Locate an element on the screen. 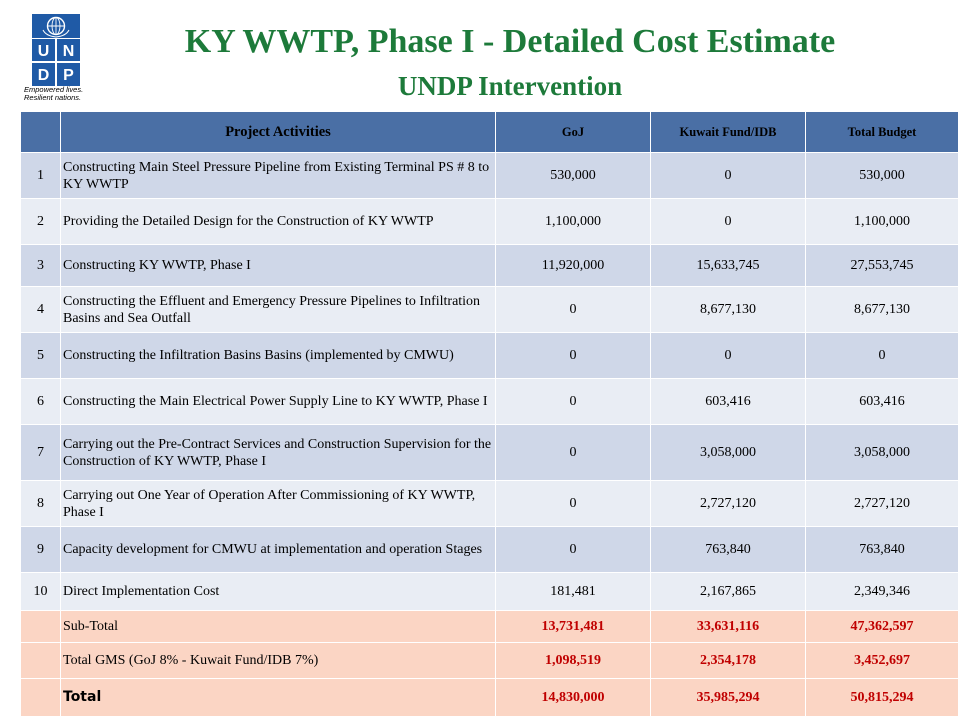 The height and width of the screenshot is (720, 960). header-total-budget: Total Budget is located at coordinates (882, 132).